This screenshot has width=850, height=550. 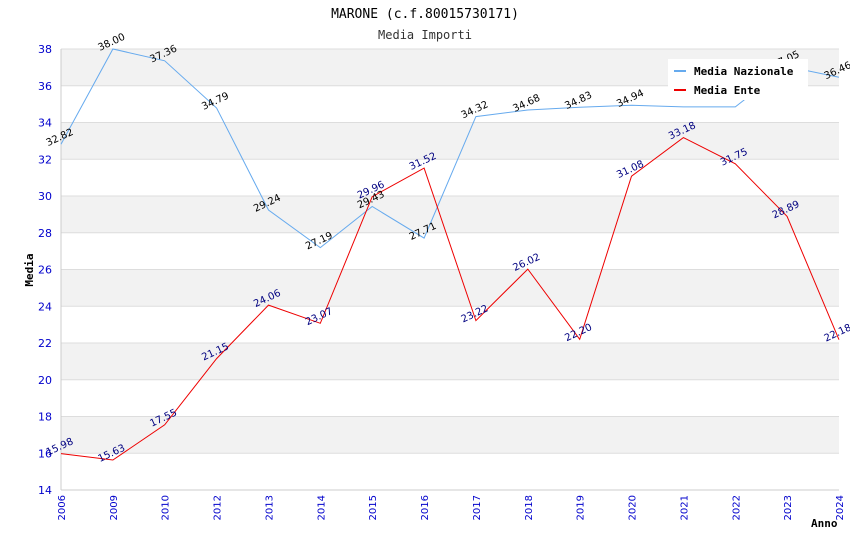 What do you see at coordinates (736, 507) in the screenshot?
I see `x-tick-label: 2022` at bounding box center [736, 507].